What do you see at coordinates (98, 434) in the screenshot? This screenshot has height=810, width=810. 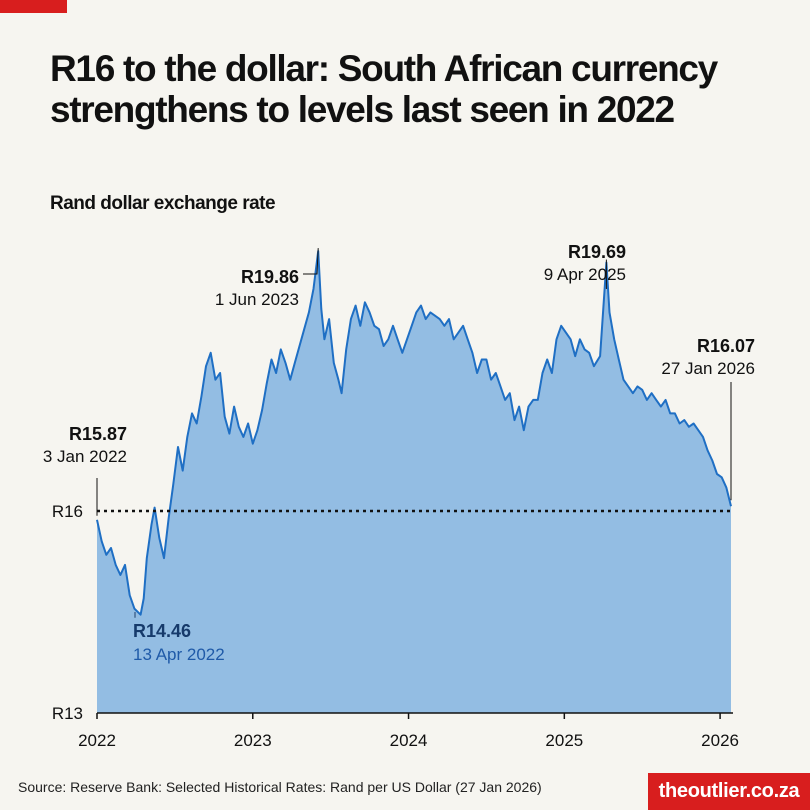 I see `annotation-value: R15.87` at bounding box center [98, 434].